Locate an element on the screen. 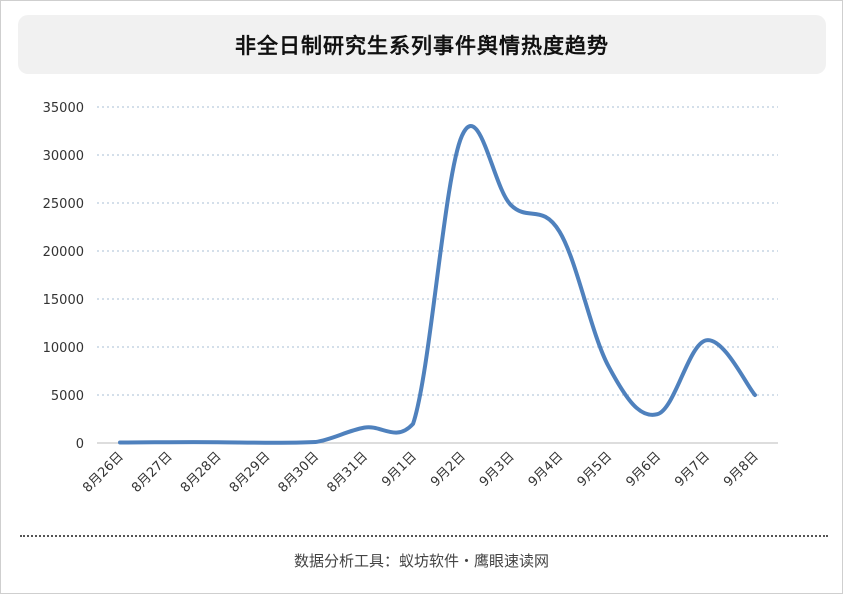 This screenshot has width=843, height=594. x-tick-label: 9月4日 is located at coordinates (546, 469).